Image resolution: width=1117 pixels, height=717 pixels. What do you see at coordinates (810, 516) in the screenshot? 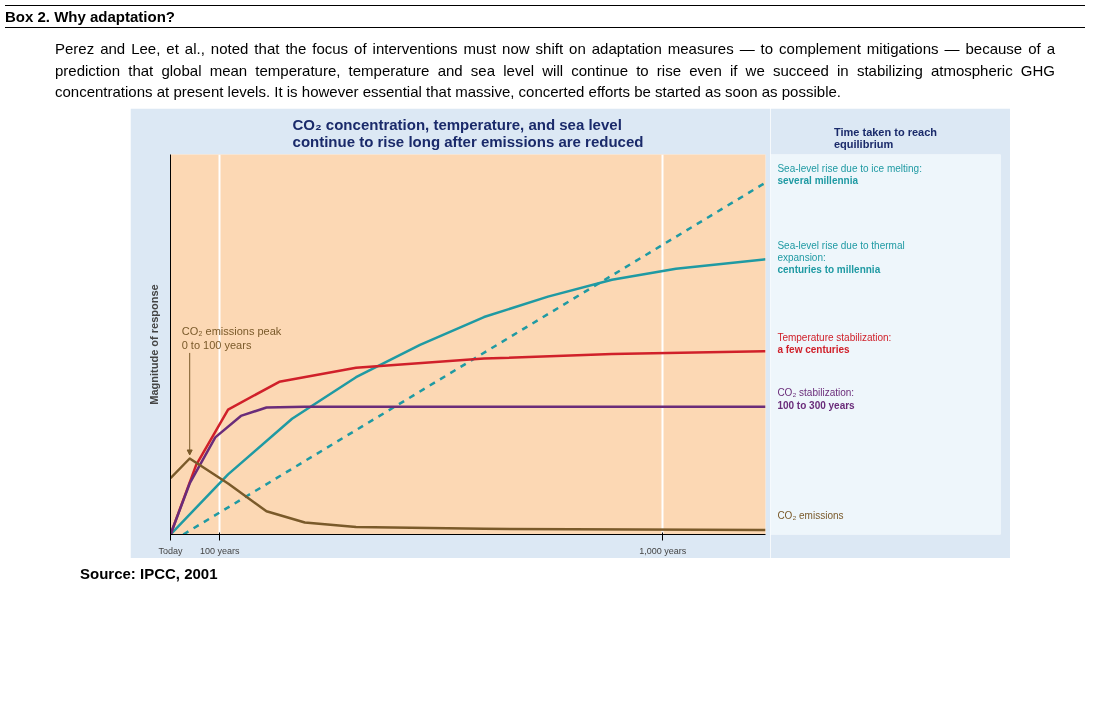
I see `series-label: CO₂ emissions` at bounding box center [810, 516].